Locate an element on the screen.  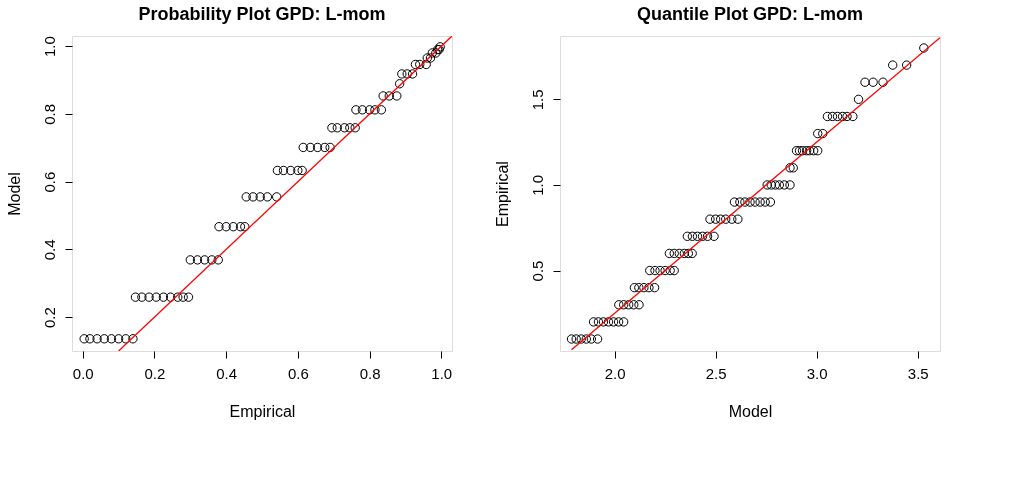
y-tick-label: 0.6 is located at coordinates (49, 182).